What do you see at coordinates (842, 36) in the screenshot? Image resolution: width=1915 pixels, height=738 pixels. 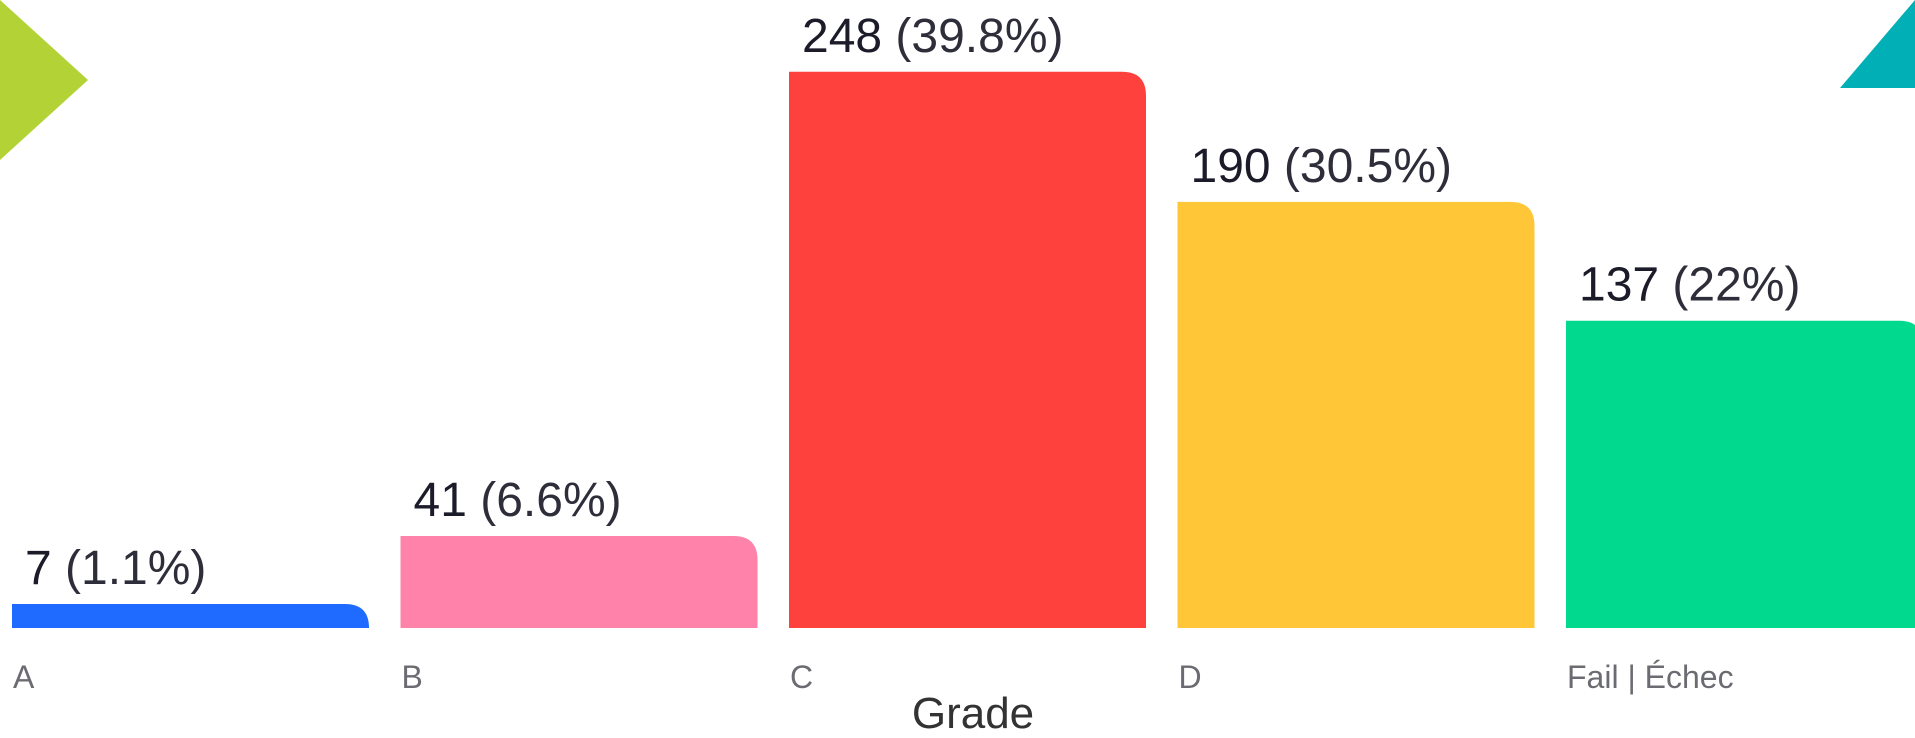 I see `data-label-value-2: 248` at bounding box center [842, 36].